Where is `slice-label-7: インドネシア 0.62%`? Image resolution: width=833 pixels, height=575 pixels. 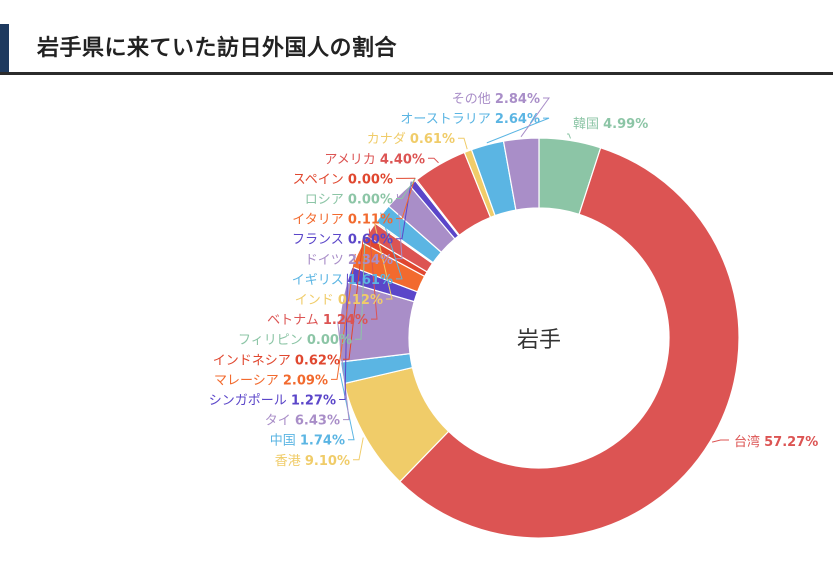
slice-label-7: インドネシア 0.62% is located at coordinates (276, 360).